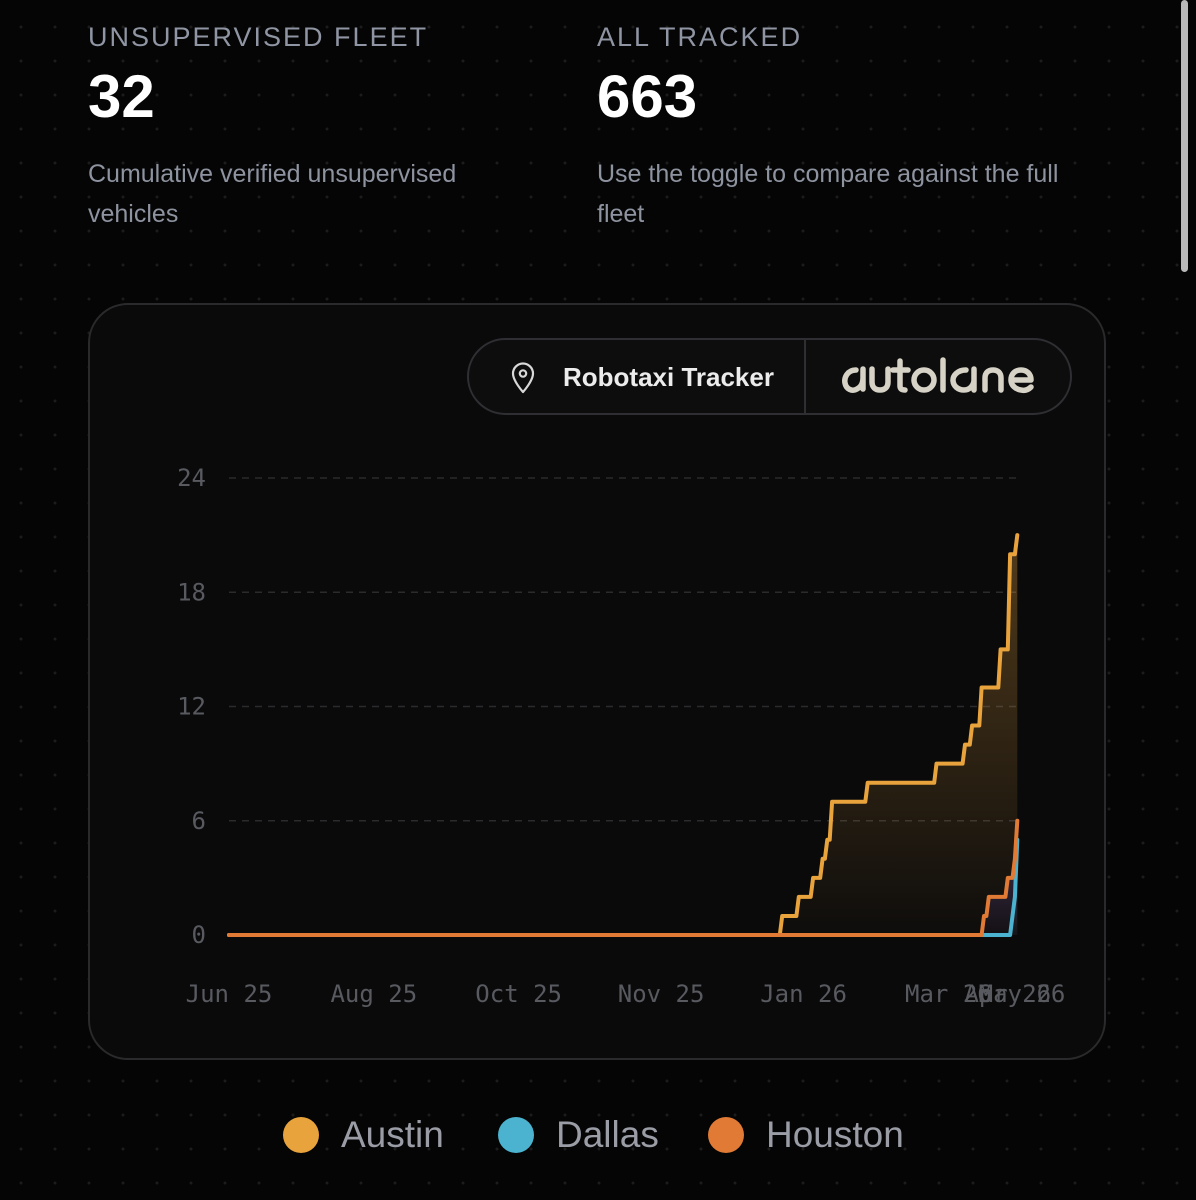  What do you see at coordinates (518, 994) in the screenshot?
I see `x-tick-label: Oct 25` at bounding box center [518, 994].